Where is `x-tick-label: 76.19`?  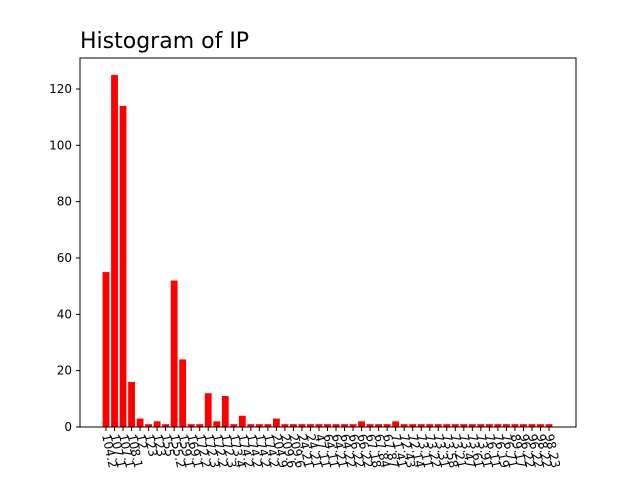 x-tick-label: 76.19 is located at coordinates (501, 451).